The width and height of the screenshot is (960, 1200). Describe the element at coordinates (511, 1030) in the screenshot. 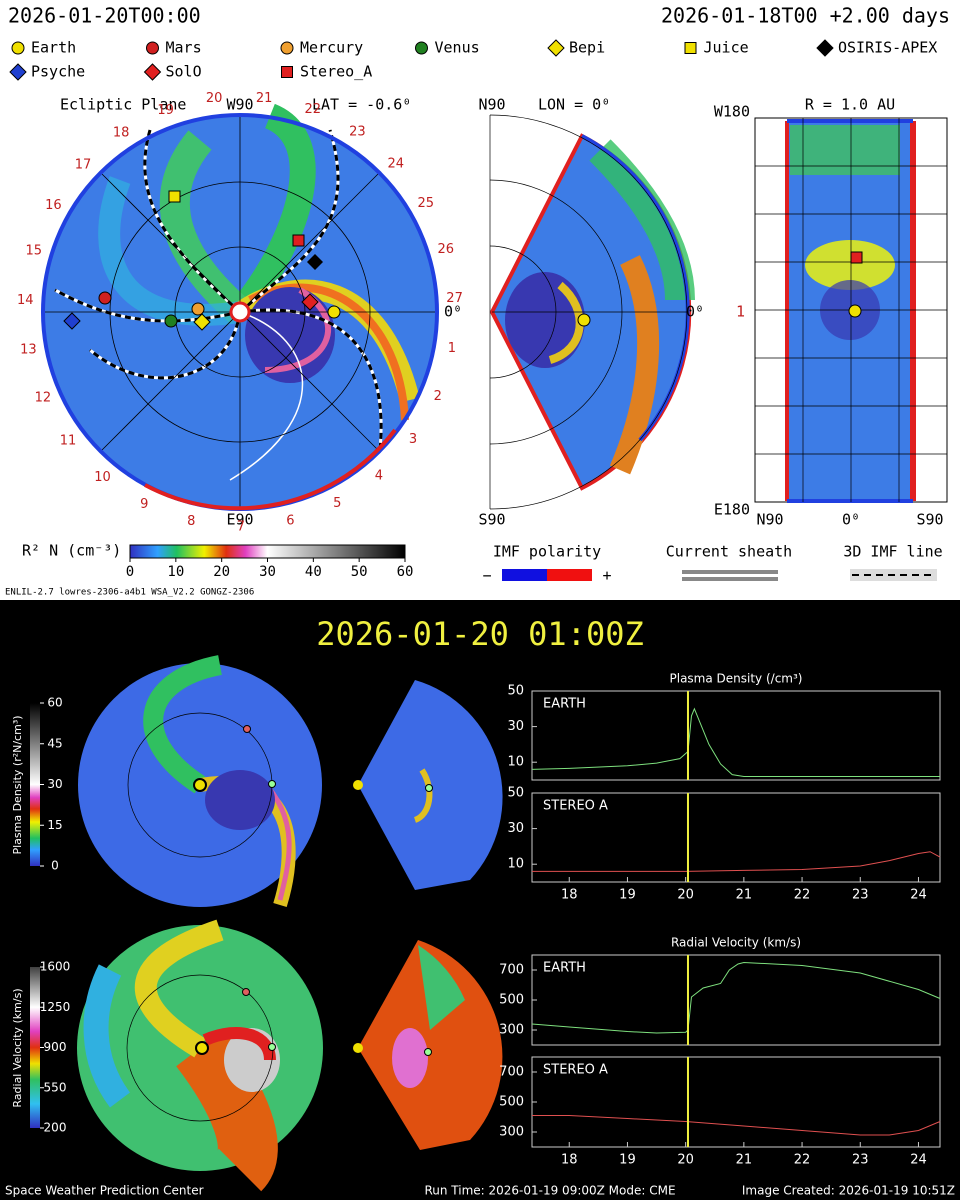

I see `y-tick-label: 300` at that location.